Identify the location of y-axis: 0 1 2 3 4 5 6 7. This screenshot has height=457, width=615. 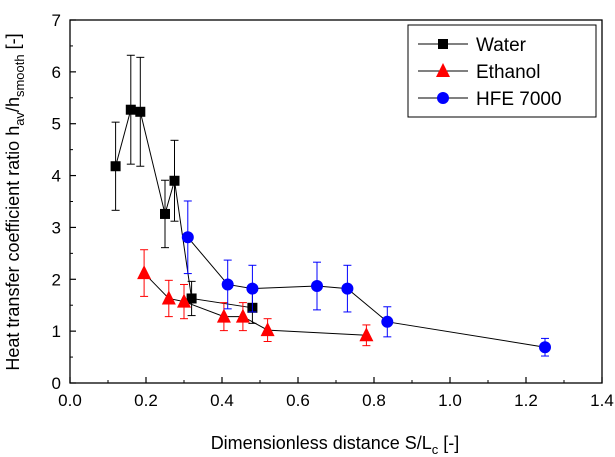
(64, 202).